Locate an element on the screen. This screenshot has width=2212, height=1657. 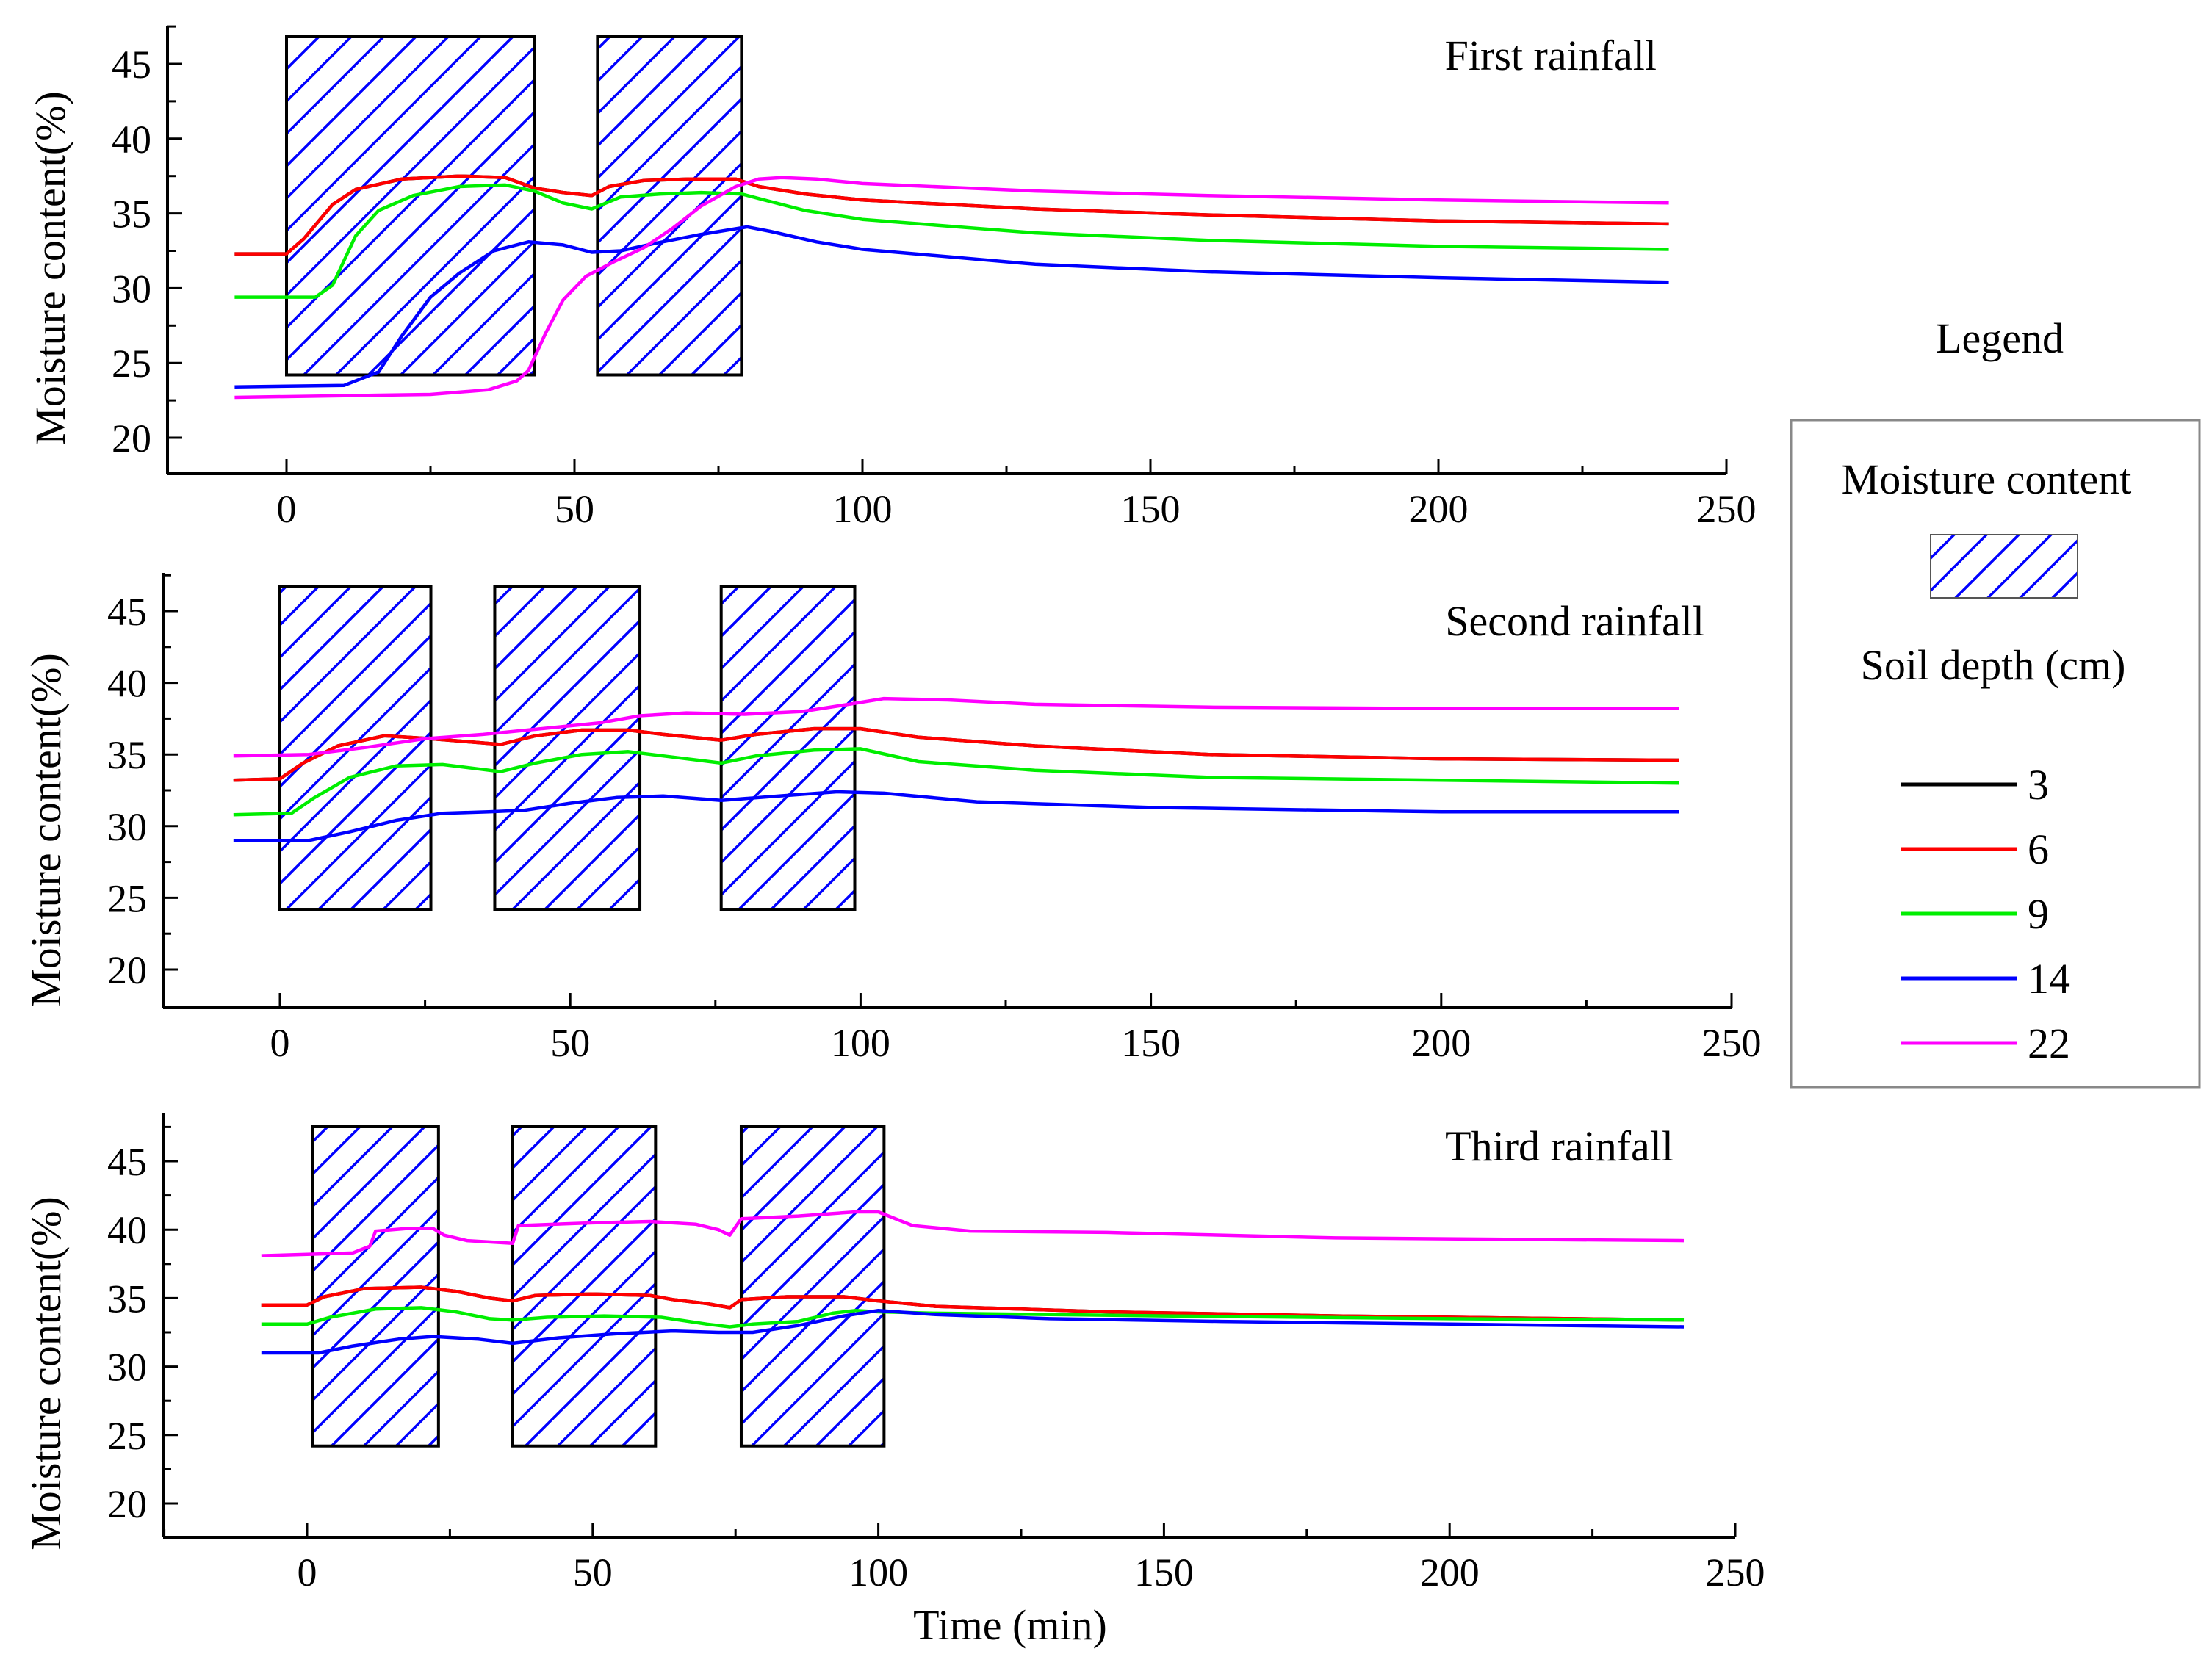
legend-label-6: 6 is located at coordinates (2038, 849).